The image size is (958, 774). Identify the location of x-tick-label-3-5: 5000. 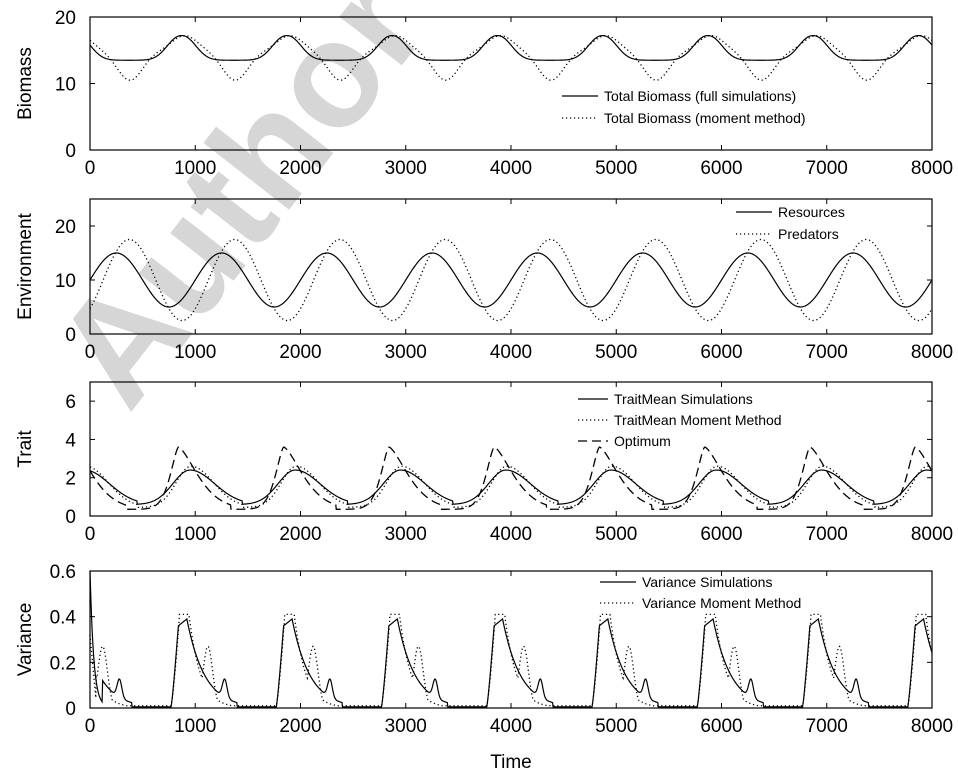
(616, 534).